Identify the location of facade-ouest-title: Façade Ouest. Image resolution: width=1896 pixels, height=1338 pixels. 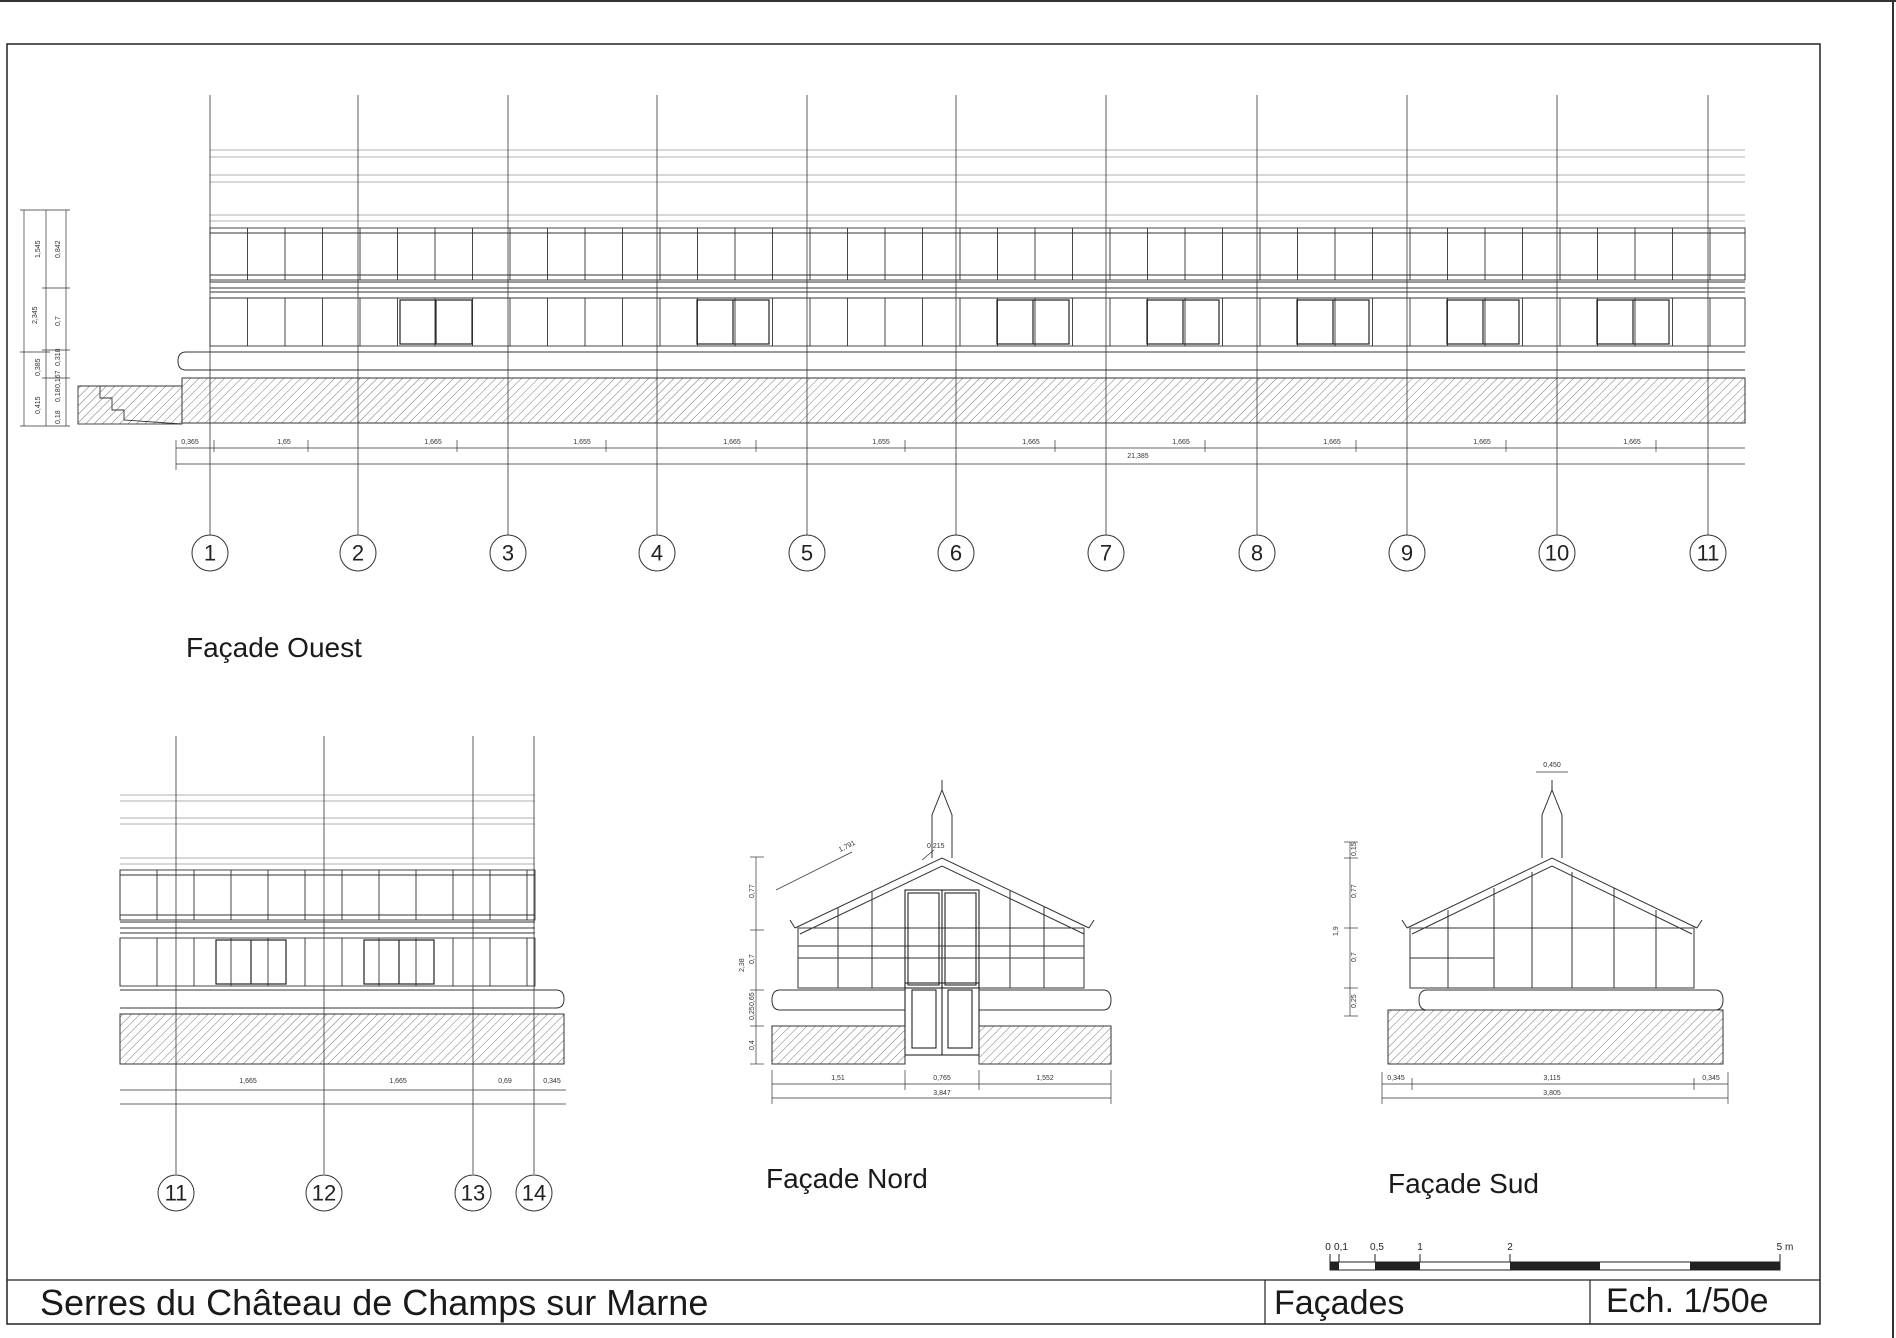
(274, 647).